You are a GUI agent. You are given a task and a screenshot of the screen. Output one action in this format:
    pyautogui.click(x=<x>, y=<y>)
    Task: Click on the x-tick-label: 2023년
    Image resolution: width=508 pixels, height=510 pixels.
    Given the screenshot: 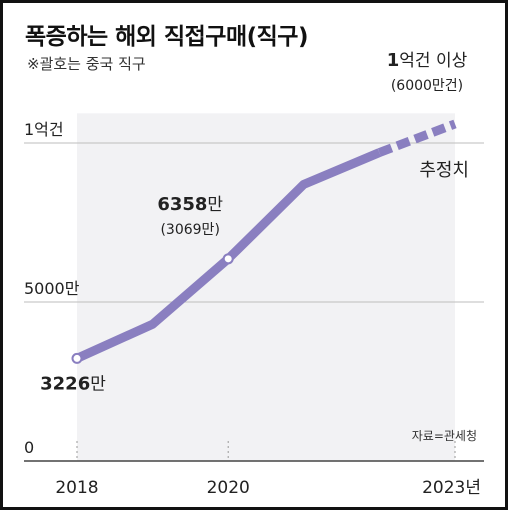 What is the action you would take?
    pyautogui.click(x=451, y=488)
    